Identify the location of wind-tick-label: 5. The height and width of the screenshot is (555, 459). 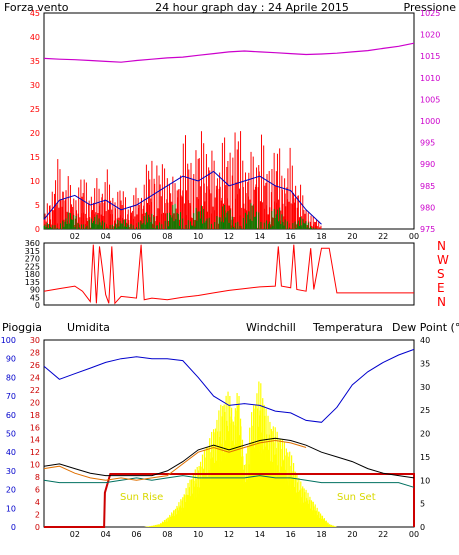
(37, 205).